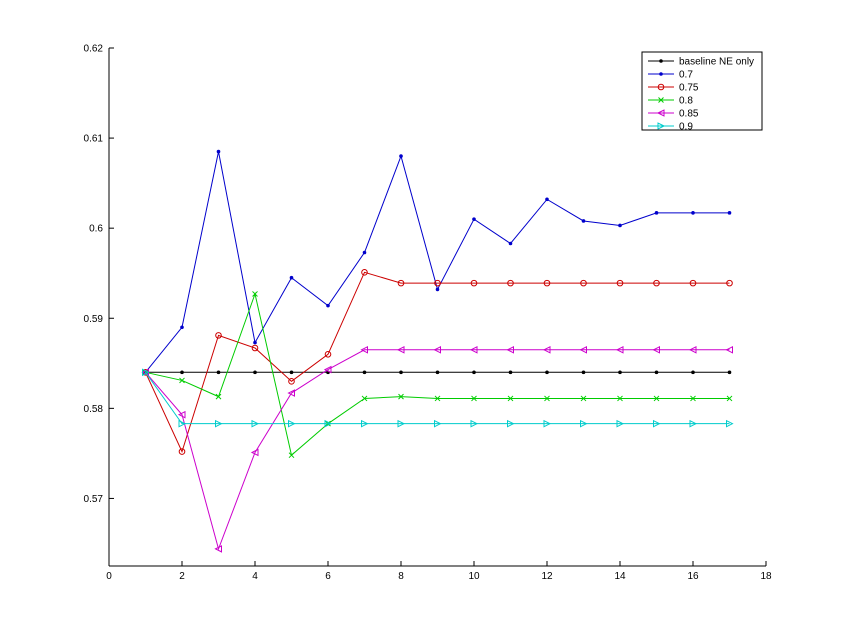 This screenshot has width=846, height=635. Describe the element at coordinates (693, 576) in the screenshot. I see `x-tick-label: 16` at that location.